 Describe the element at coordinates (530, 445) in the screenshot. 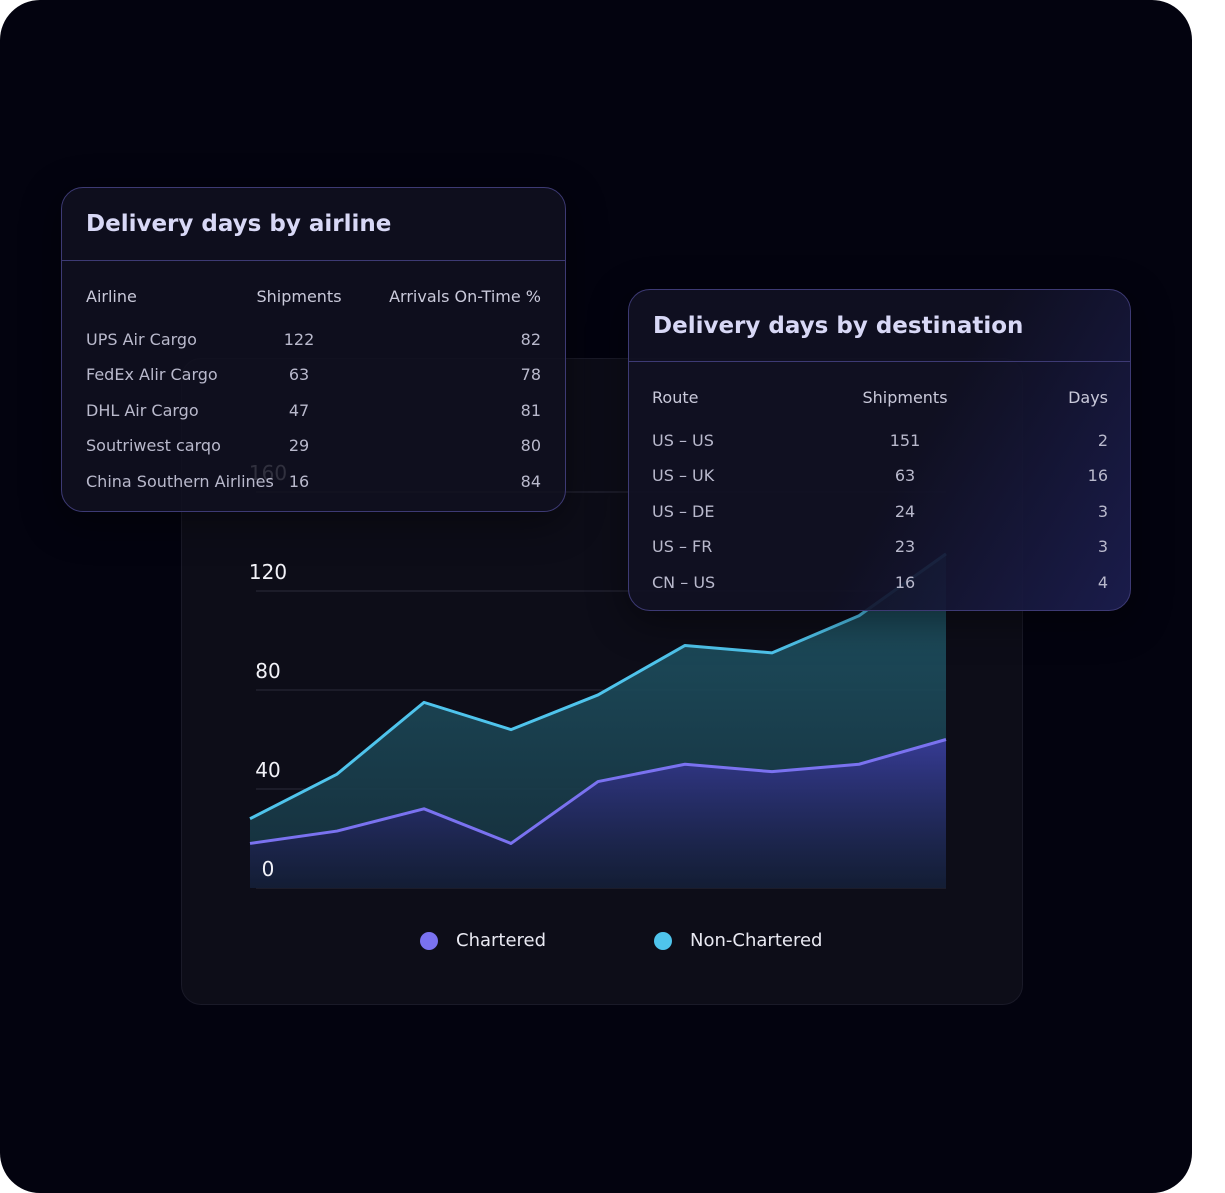

I see `airline-row-3-cell-2: 80` at that location.